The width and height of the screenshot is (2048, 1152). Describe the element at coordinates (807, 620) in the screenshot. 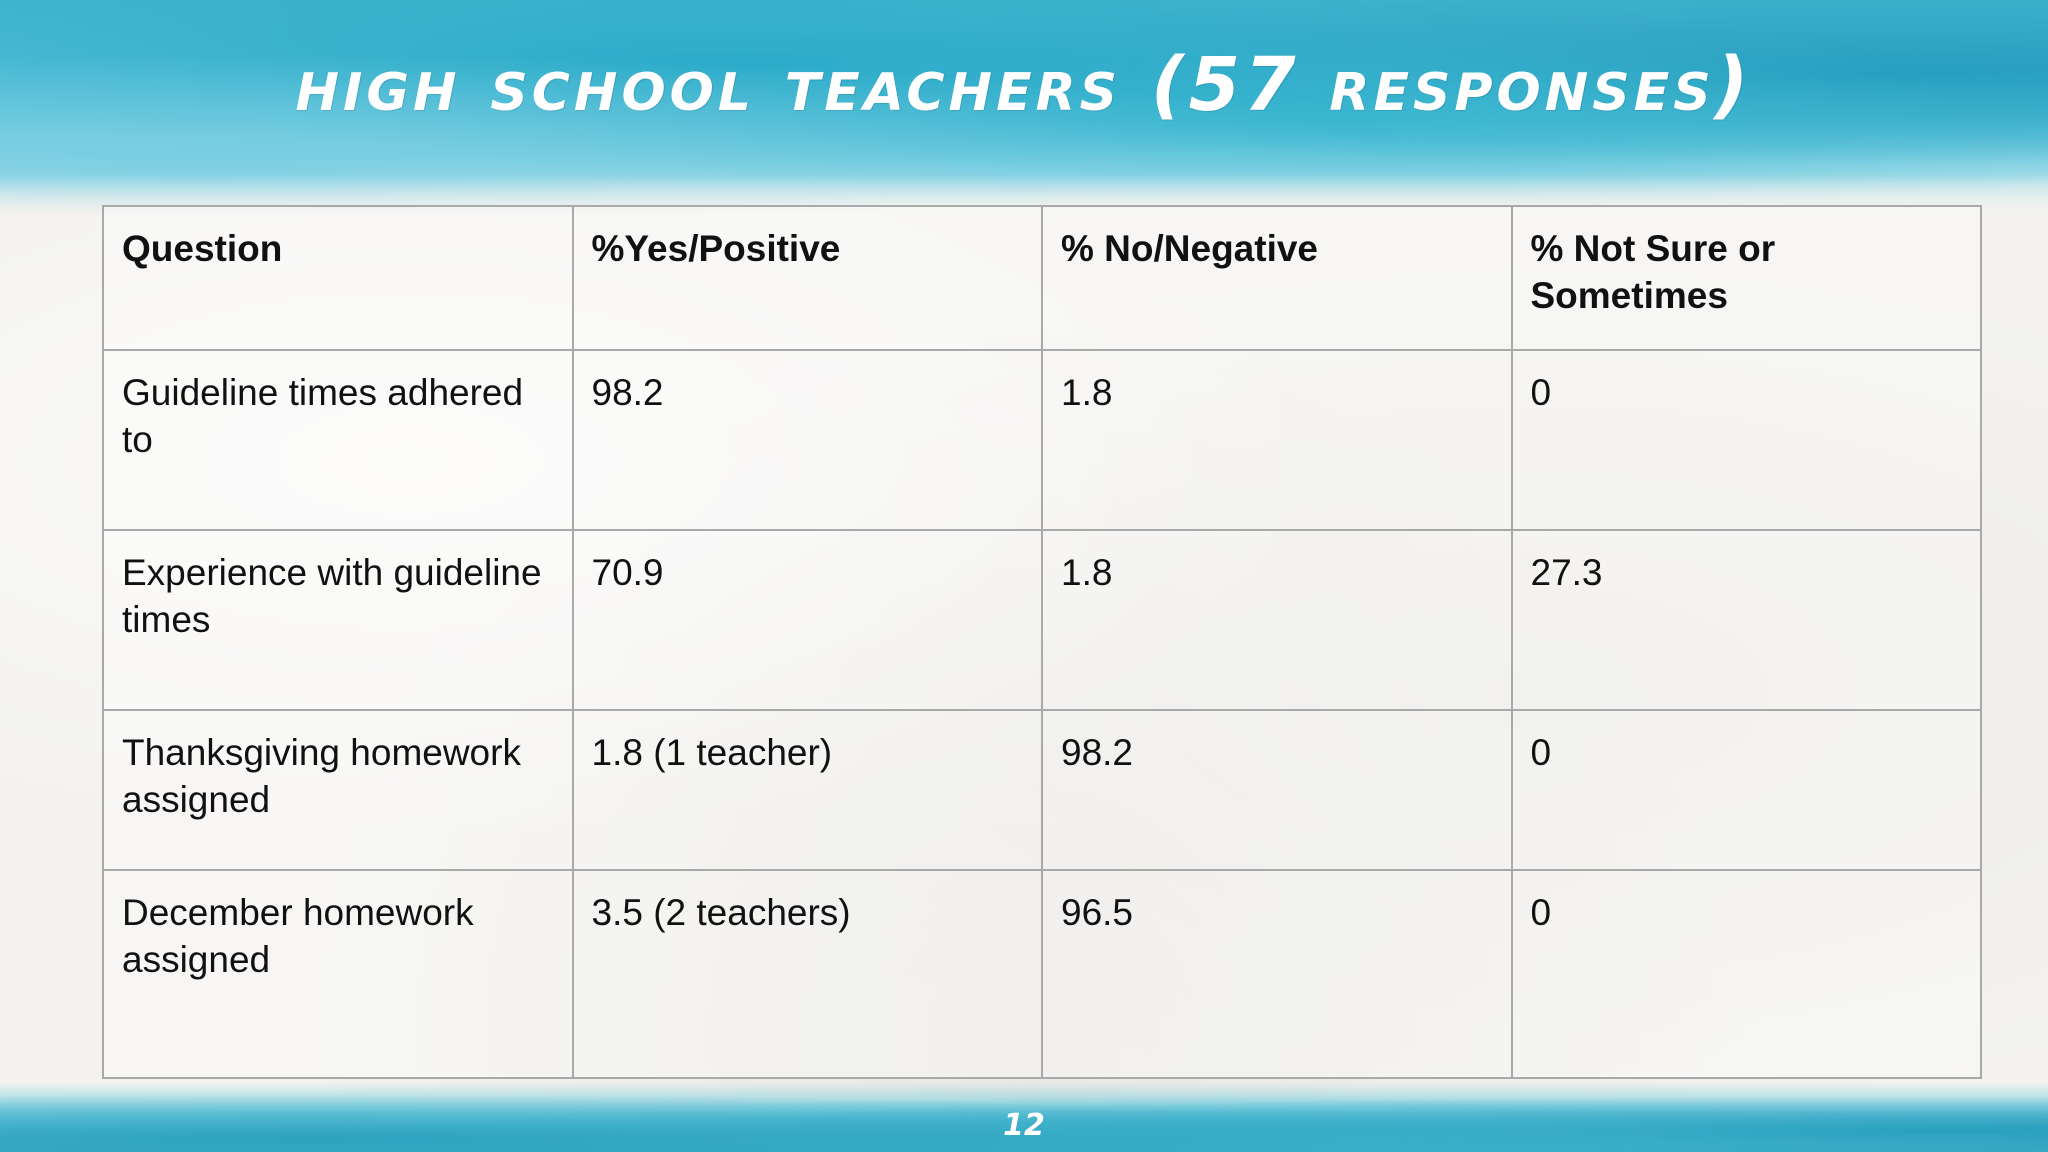

I see `cell-yes: 70.9` at that location.